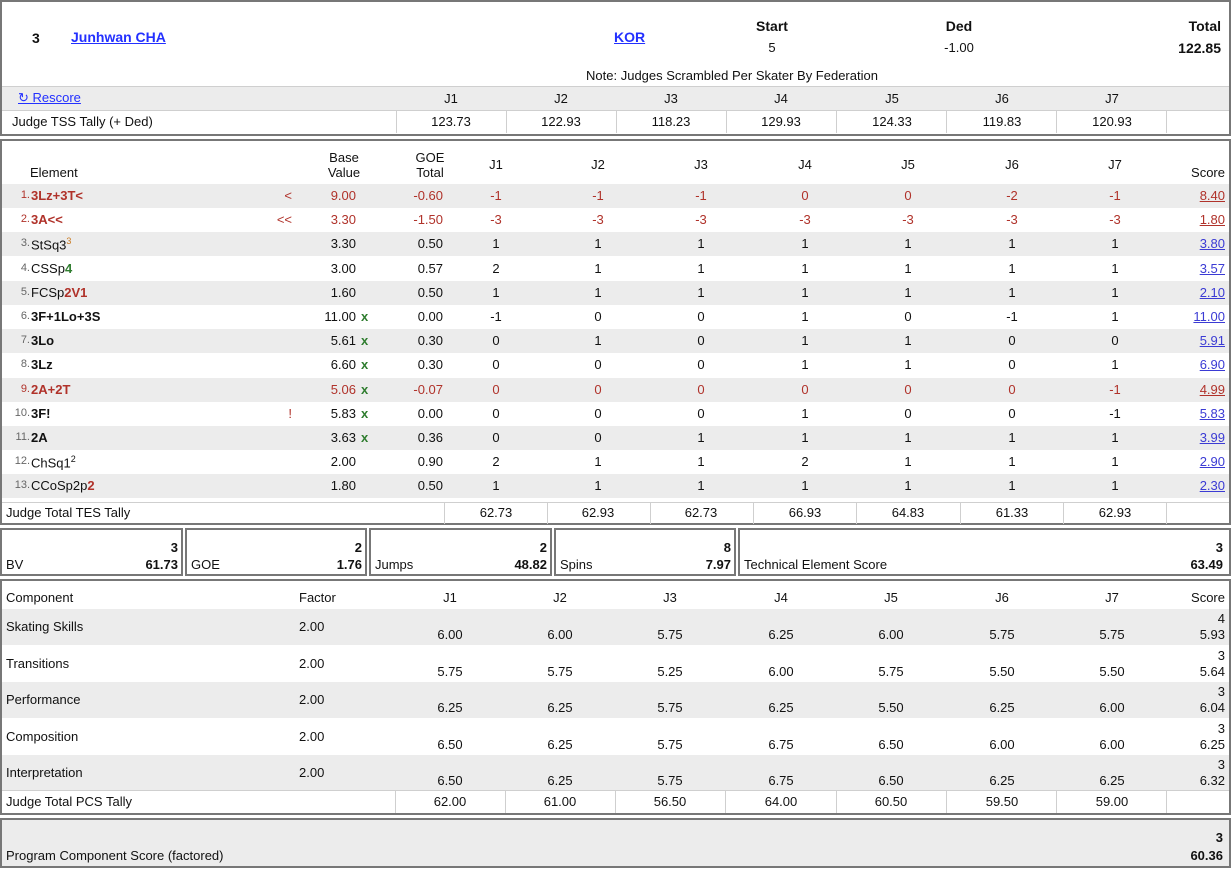 Image resolution: width=1231 pixels, height=872 pixels. What do you see at coordinates (1212, 671) in the screenshot?
I see `component-score: 5.64` at bounding box center [1212, 671].